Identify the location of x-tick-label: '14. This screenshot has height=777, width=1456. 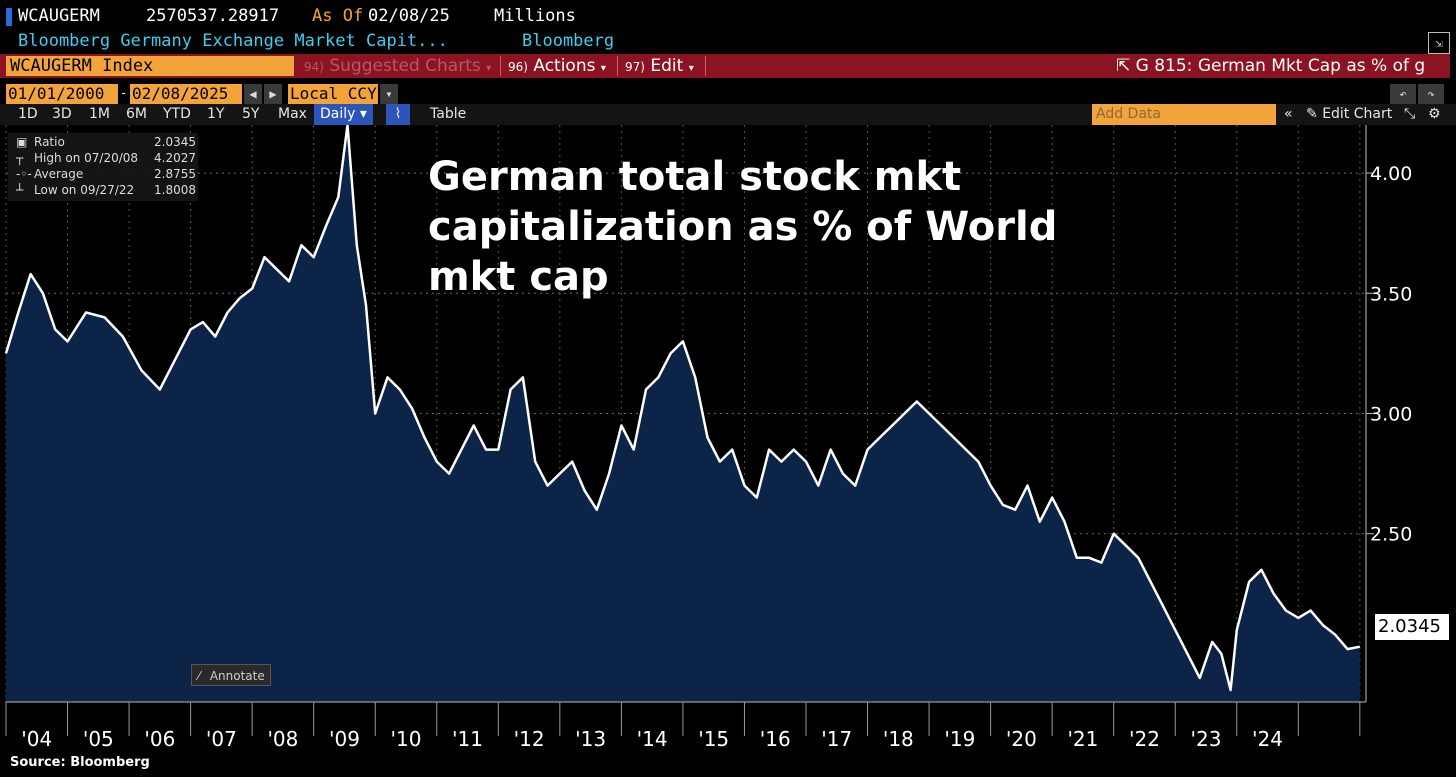
(652, 739).